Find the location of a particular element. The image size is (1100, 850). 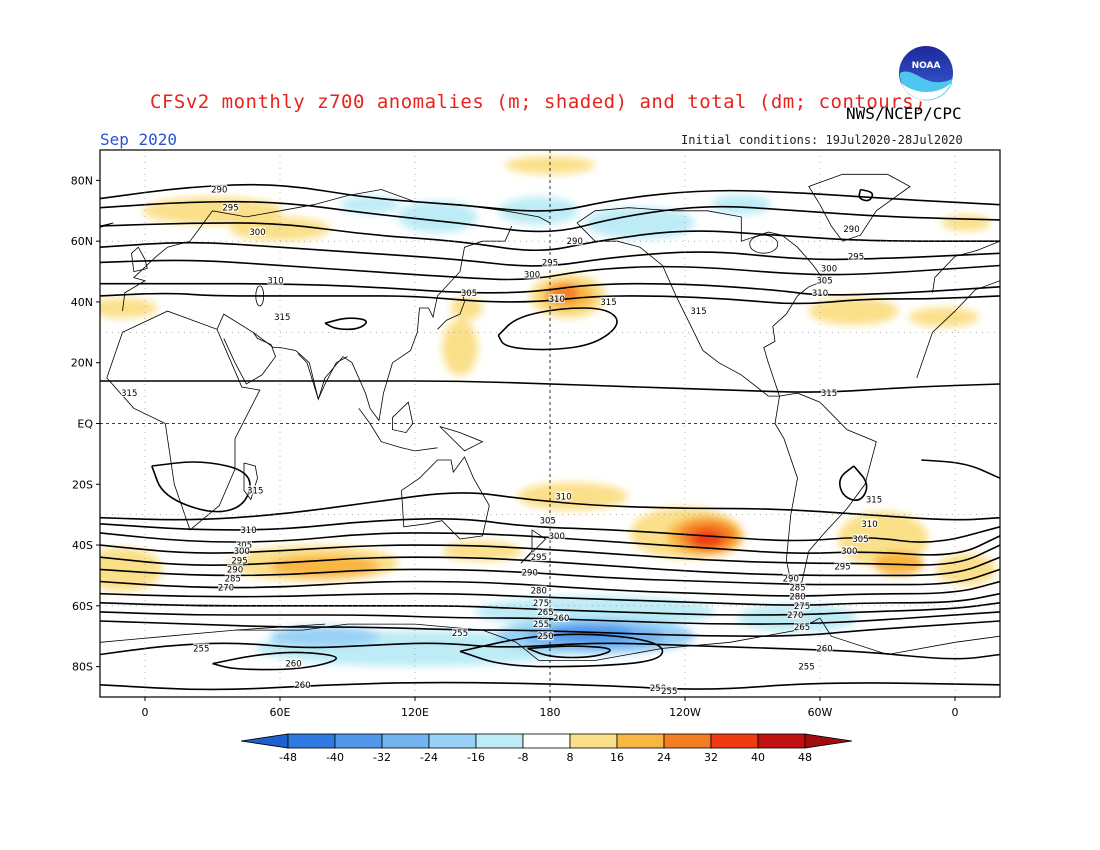

lat-tick-label: 60N is located at coordinates (82, 241).